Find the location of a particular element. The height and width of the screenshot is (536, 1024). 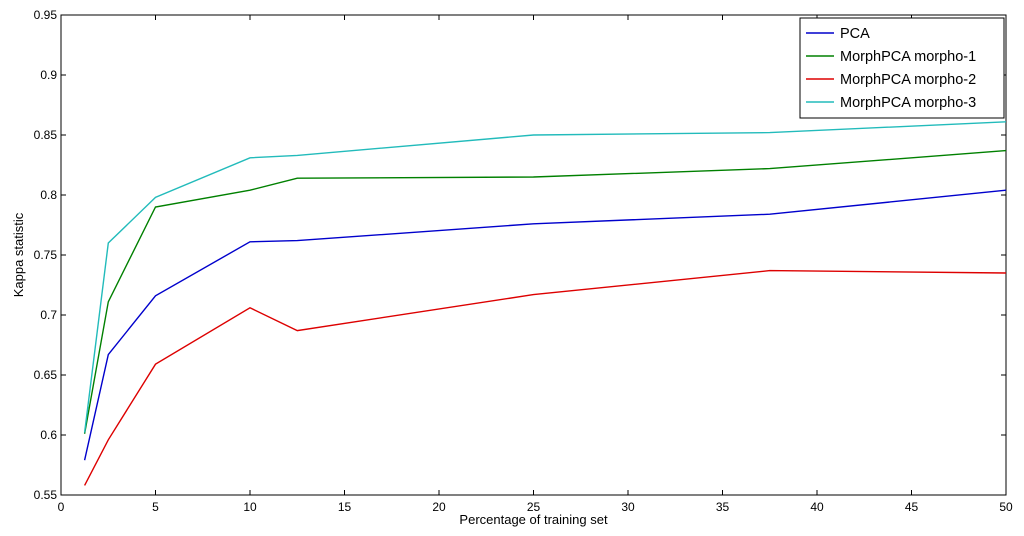

y-tick-label: 0.6 is located at coordinates (48, 435).